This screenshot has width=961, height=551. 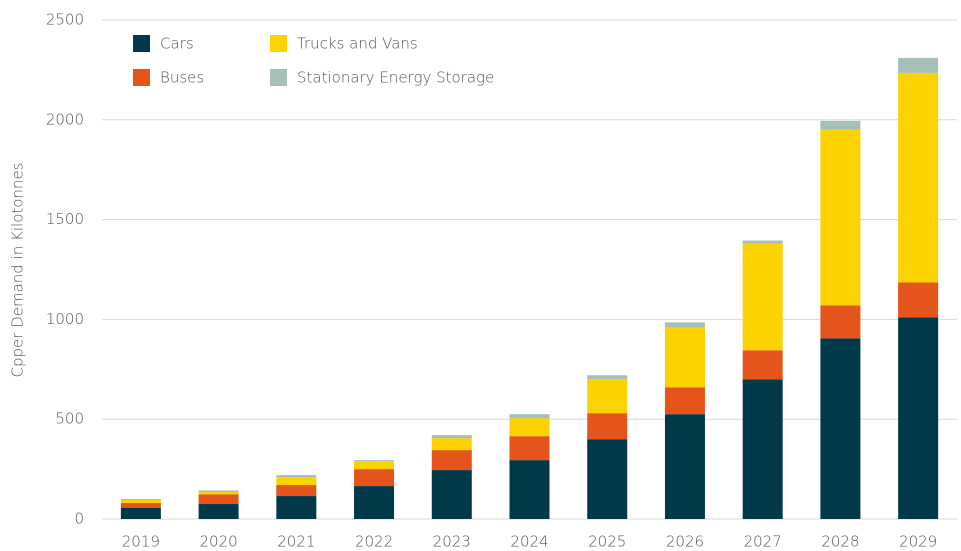 What do you see at coordinates (357, 44) in the screenshot?
I see `legend-label: Trucks and Vans` at bounding box center [357, 44].